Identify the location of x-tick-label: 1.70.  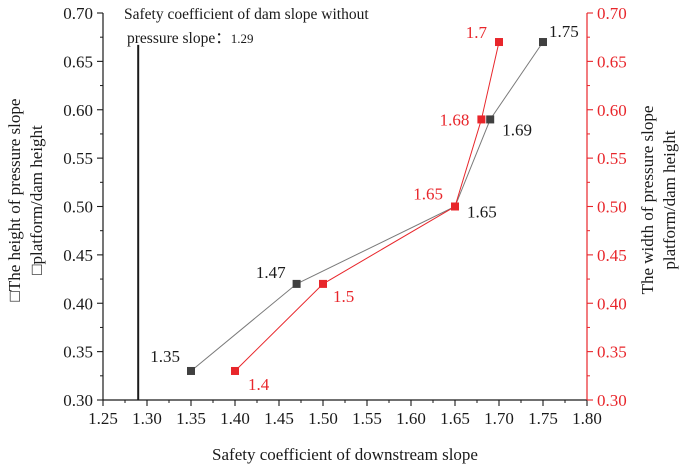
(499, 418).